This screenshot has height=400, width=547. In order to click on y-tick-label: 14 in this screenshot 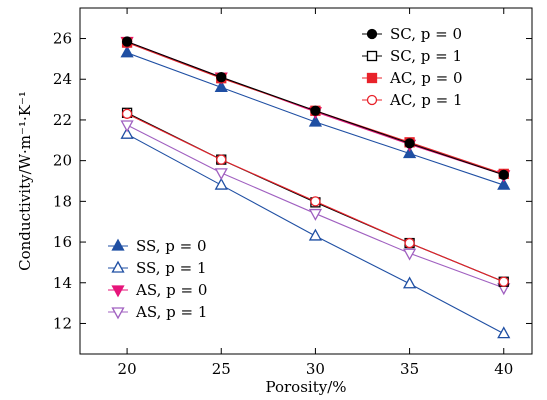, I will do `click(62, 283)`.